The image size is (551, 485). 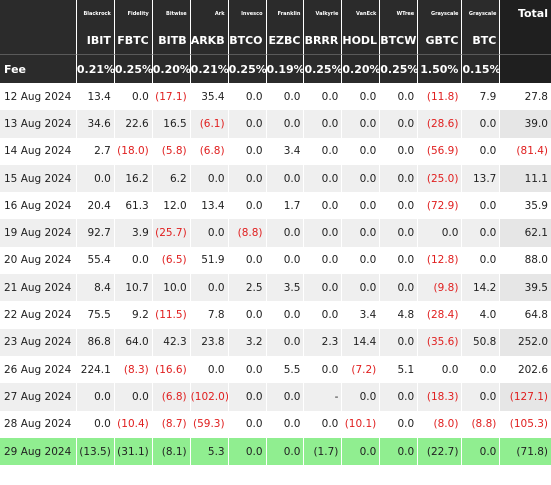 I want to click on issuer-header: Ark, so click(x=209, y=13).